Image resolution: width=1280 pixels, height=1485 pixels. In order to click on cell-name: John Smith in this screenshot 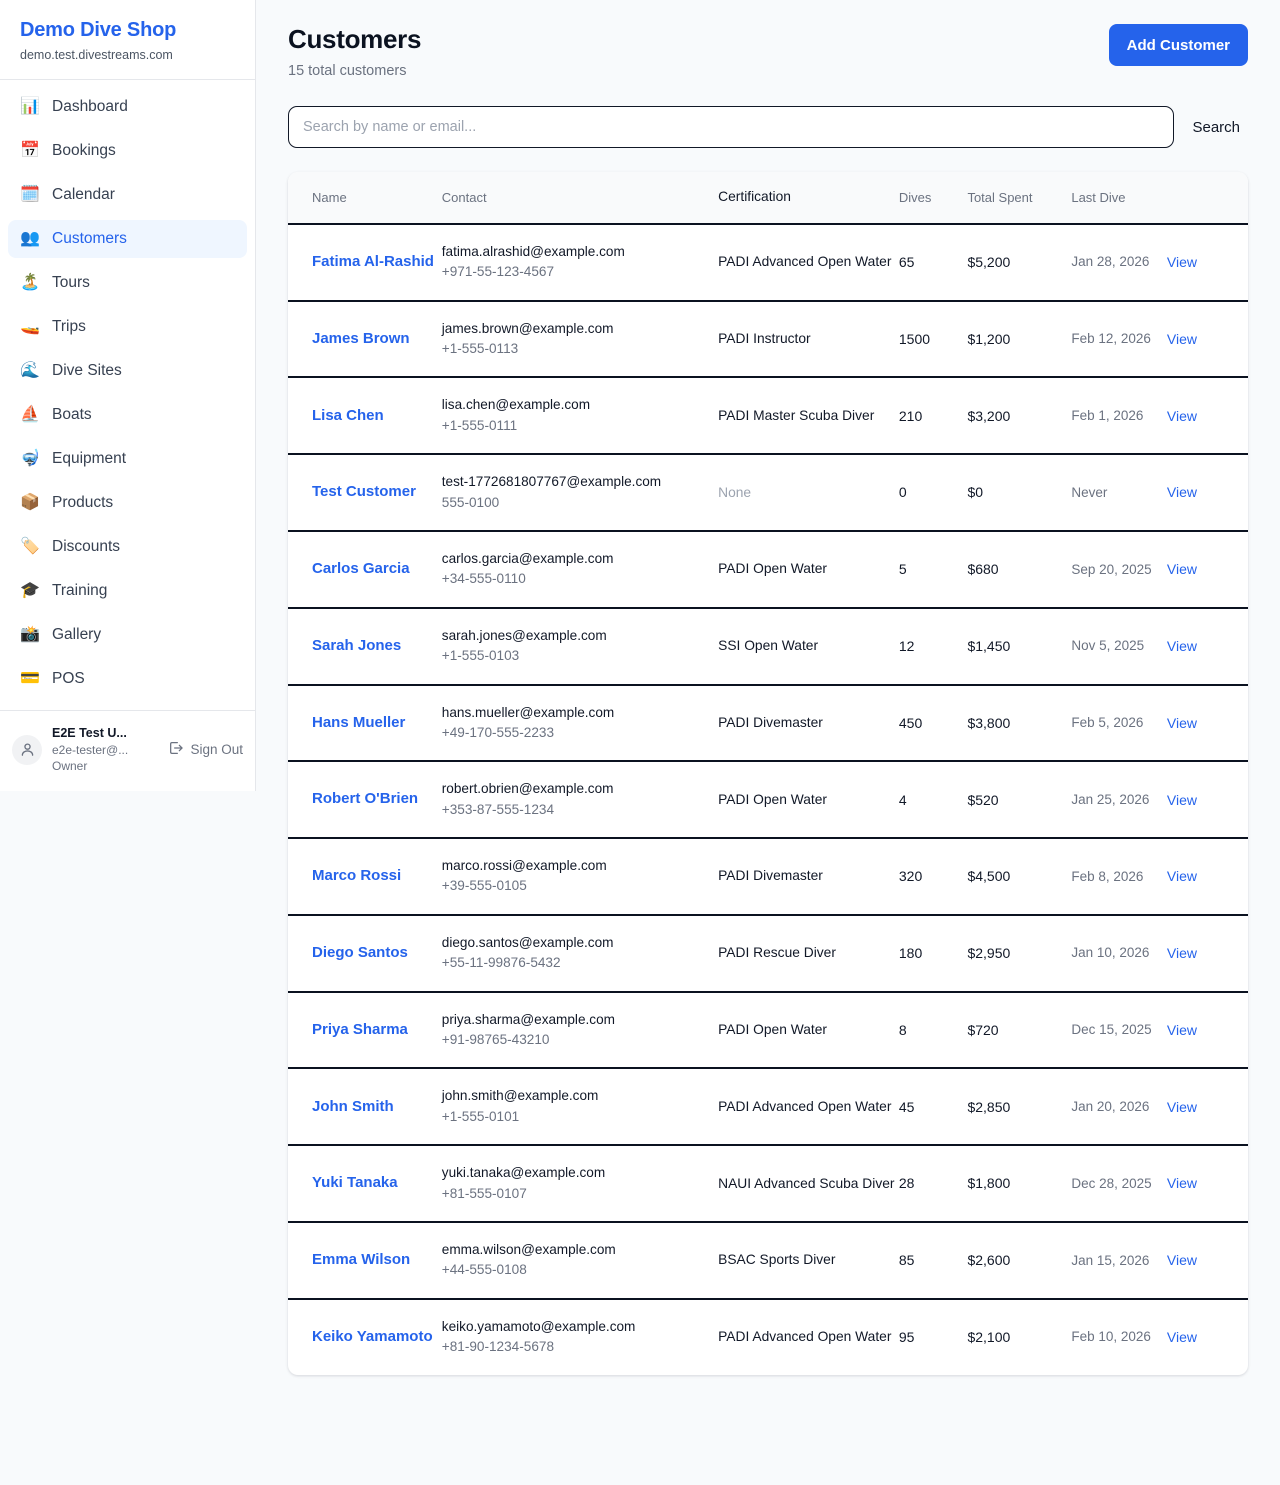, I will do `click(365, 1107)`.